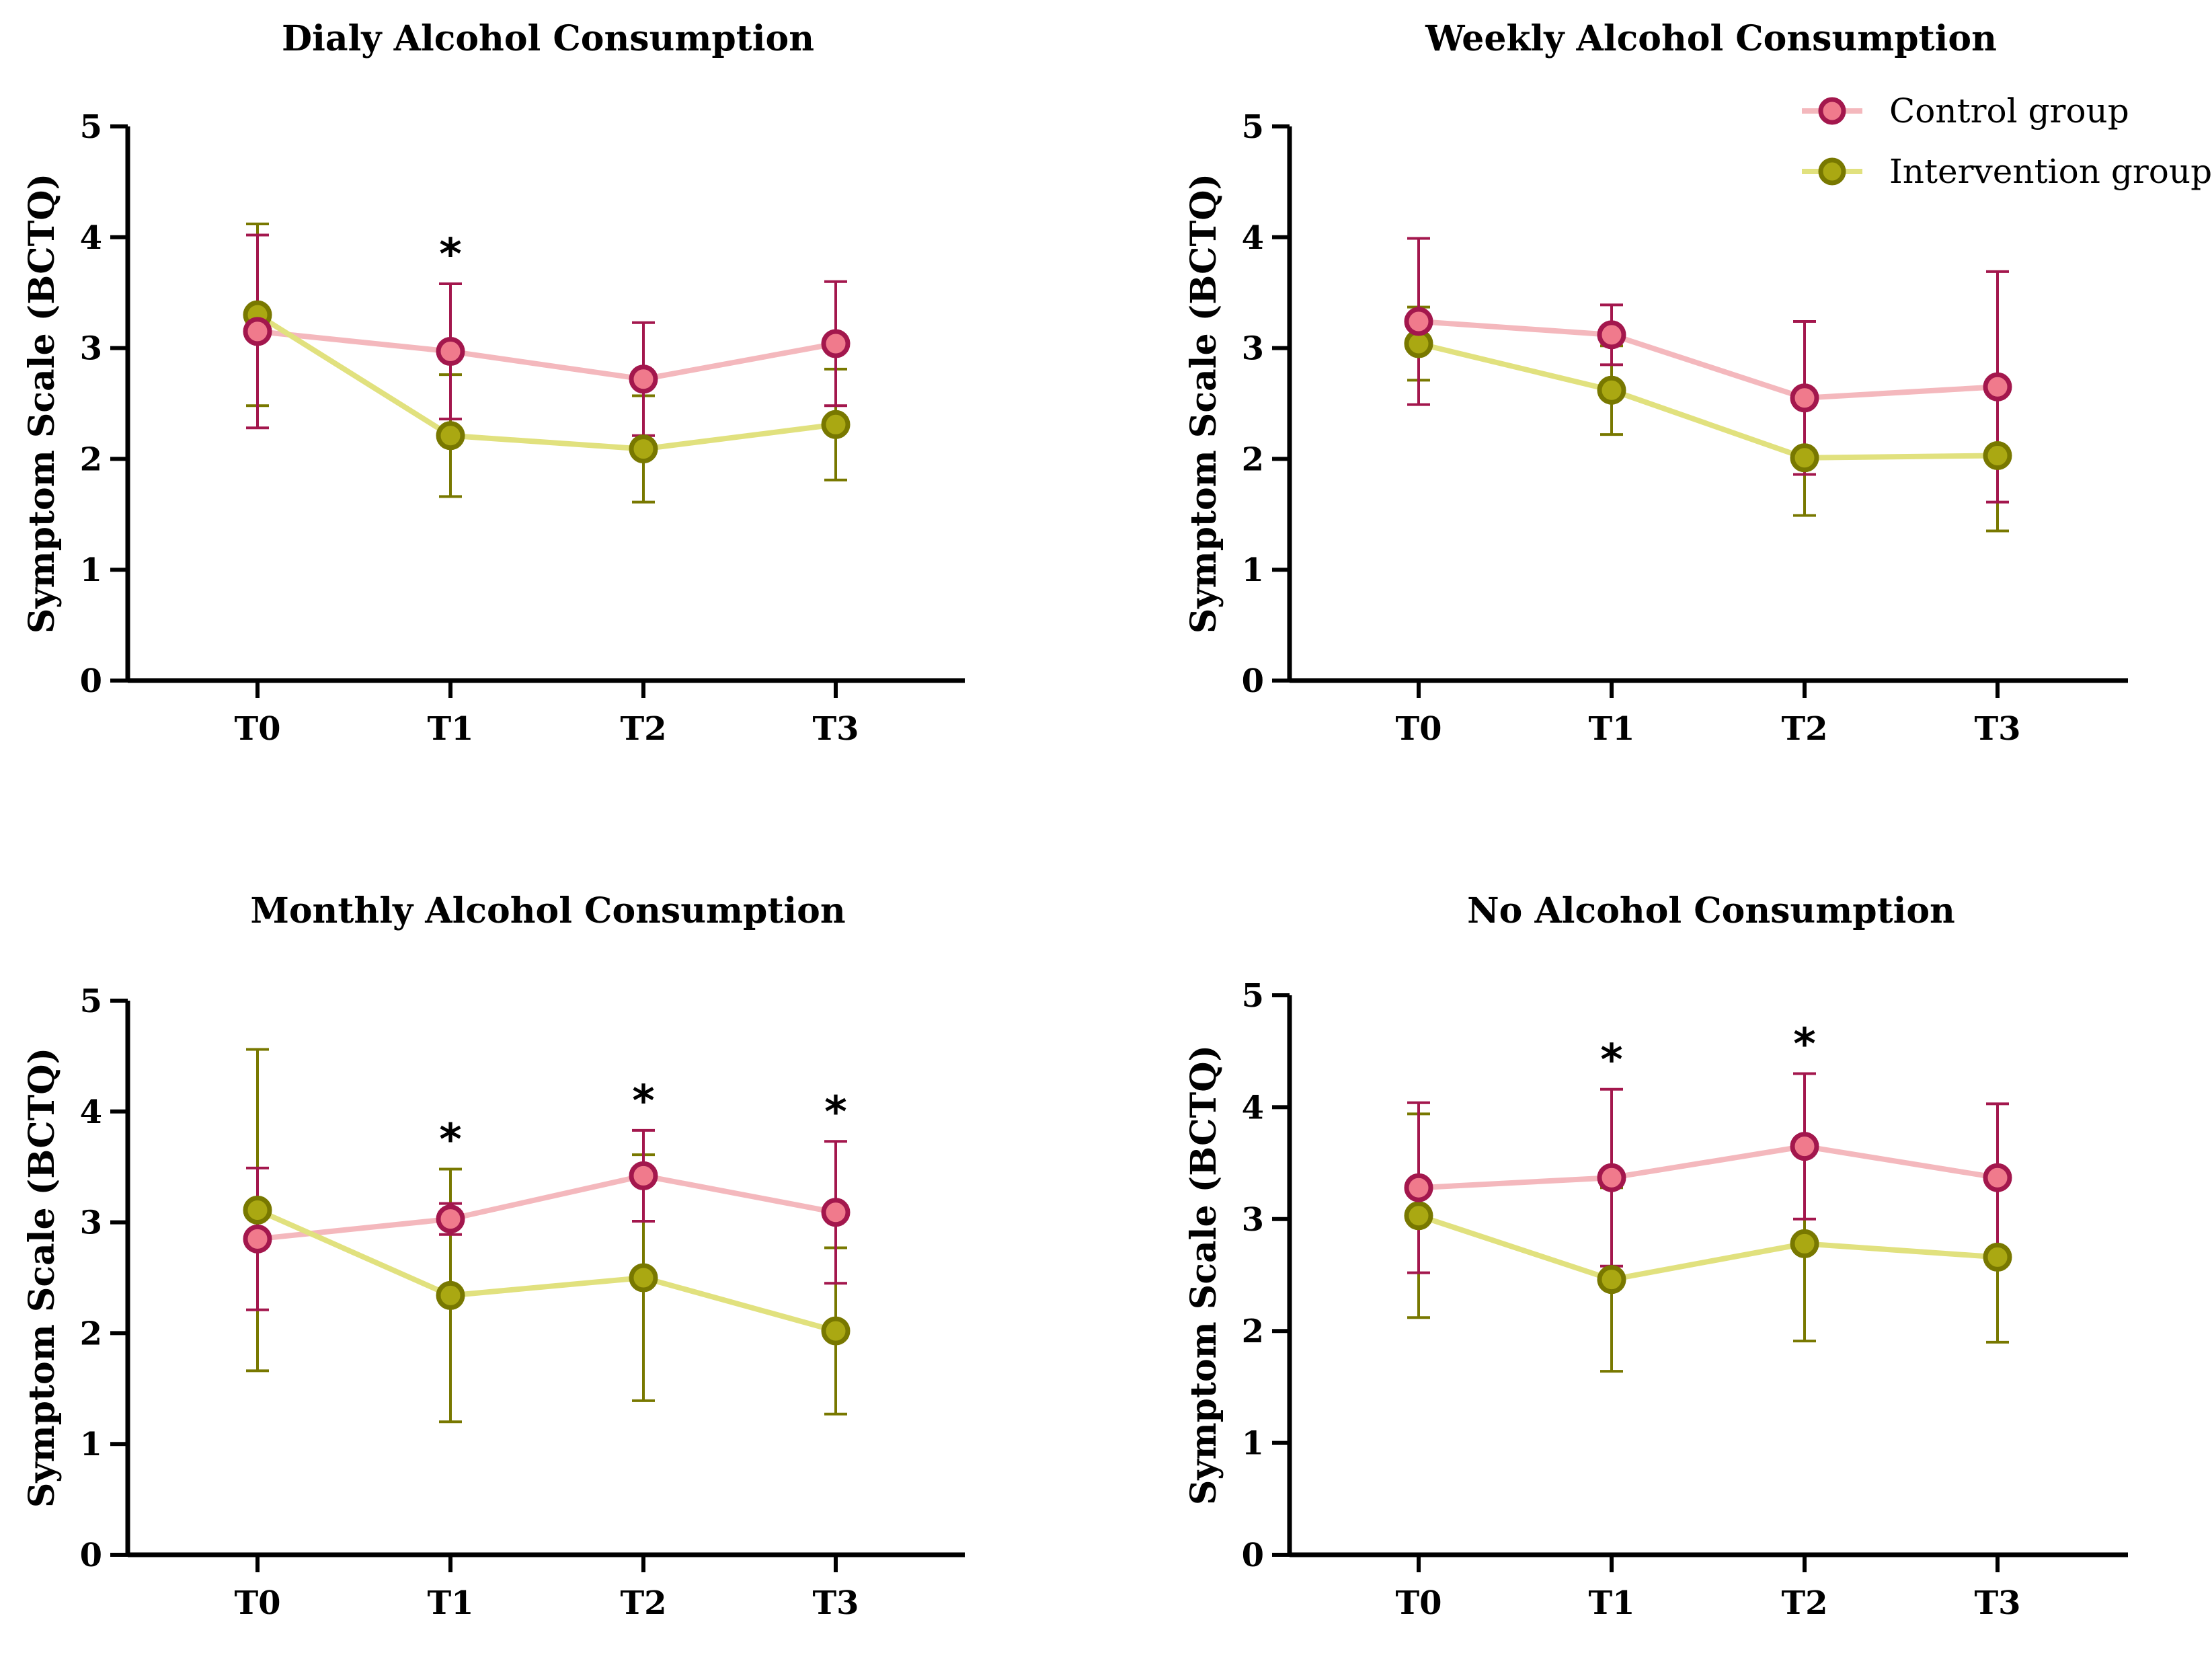 This screenshot has height=1657, width=2212. What do you see at coordinates (1832, 172) in the screenshot?
I see `legend-intervention-marker` at bounding box center [1832, 172].